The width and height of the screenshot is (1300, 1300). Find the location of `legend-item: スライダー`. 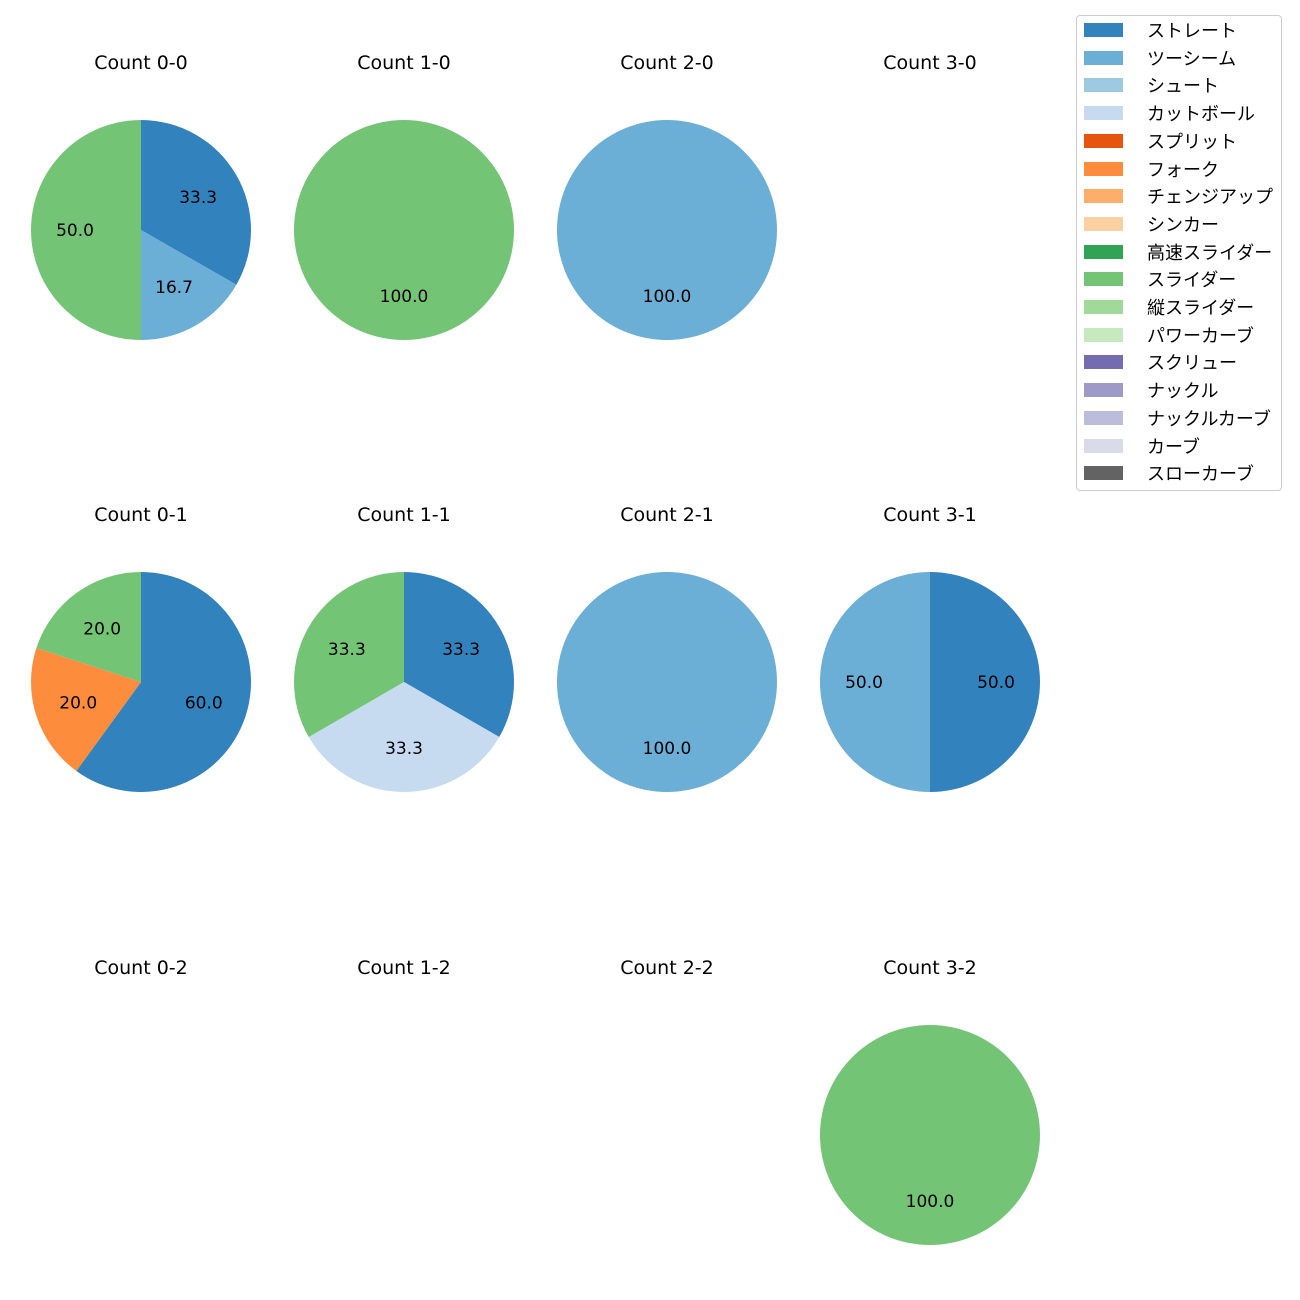

legend-item: スライダー is located at coordinates (1160, 279).